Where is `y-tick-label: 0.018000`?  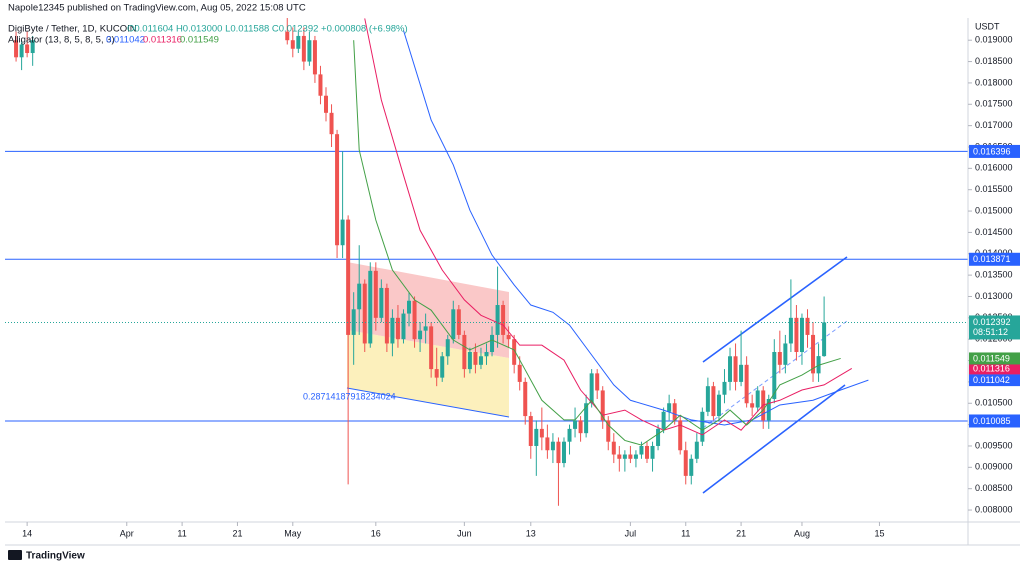
y-tick-label: 0.018000 is located at coordinates (994, 82).